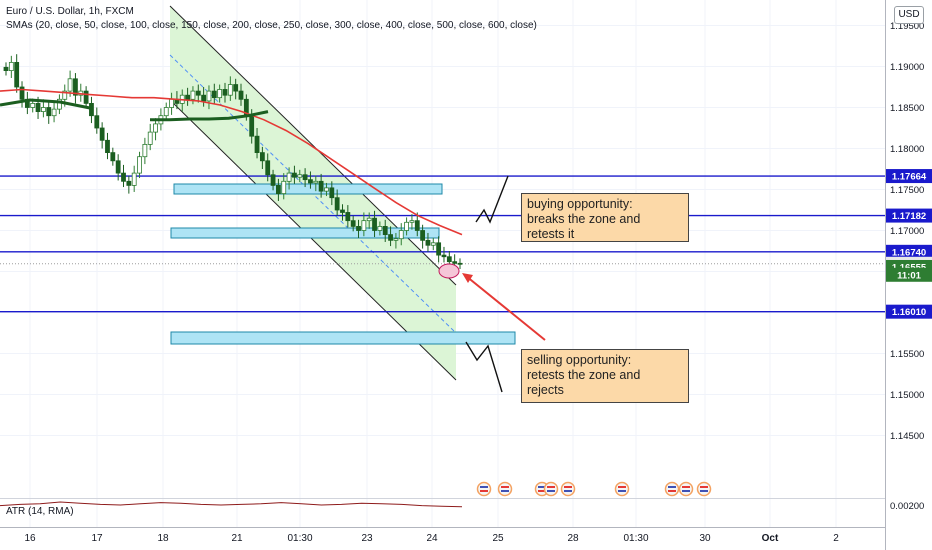 This screenshot has width=932, height=550. I want to click on price-tick: 1.15000, so click(907, 395).